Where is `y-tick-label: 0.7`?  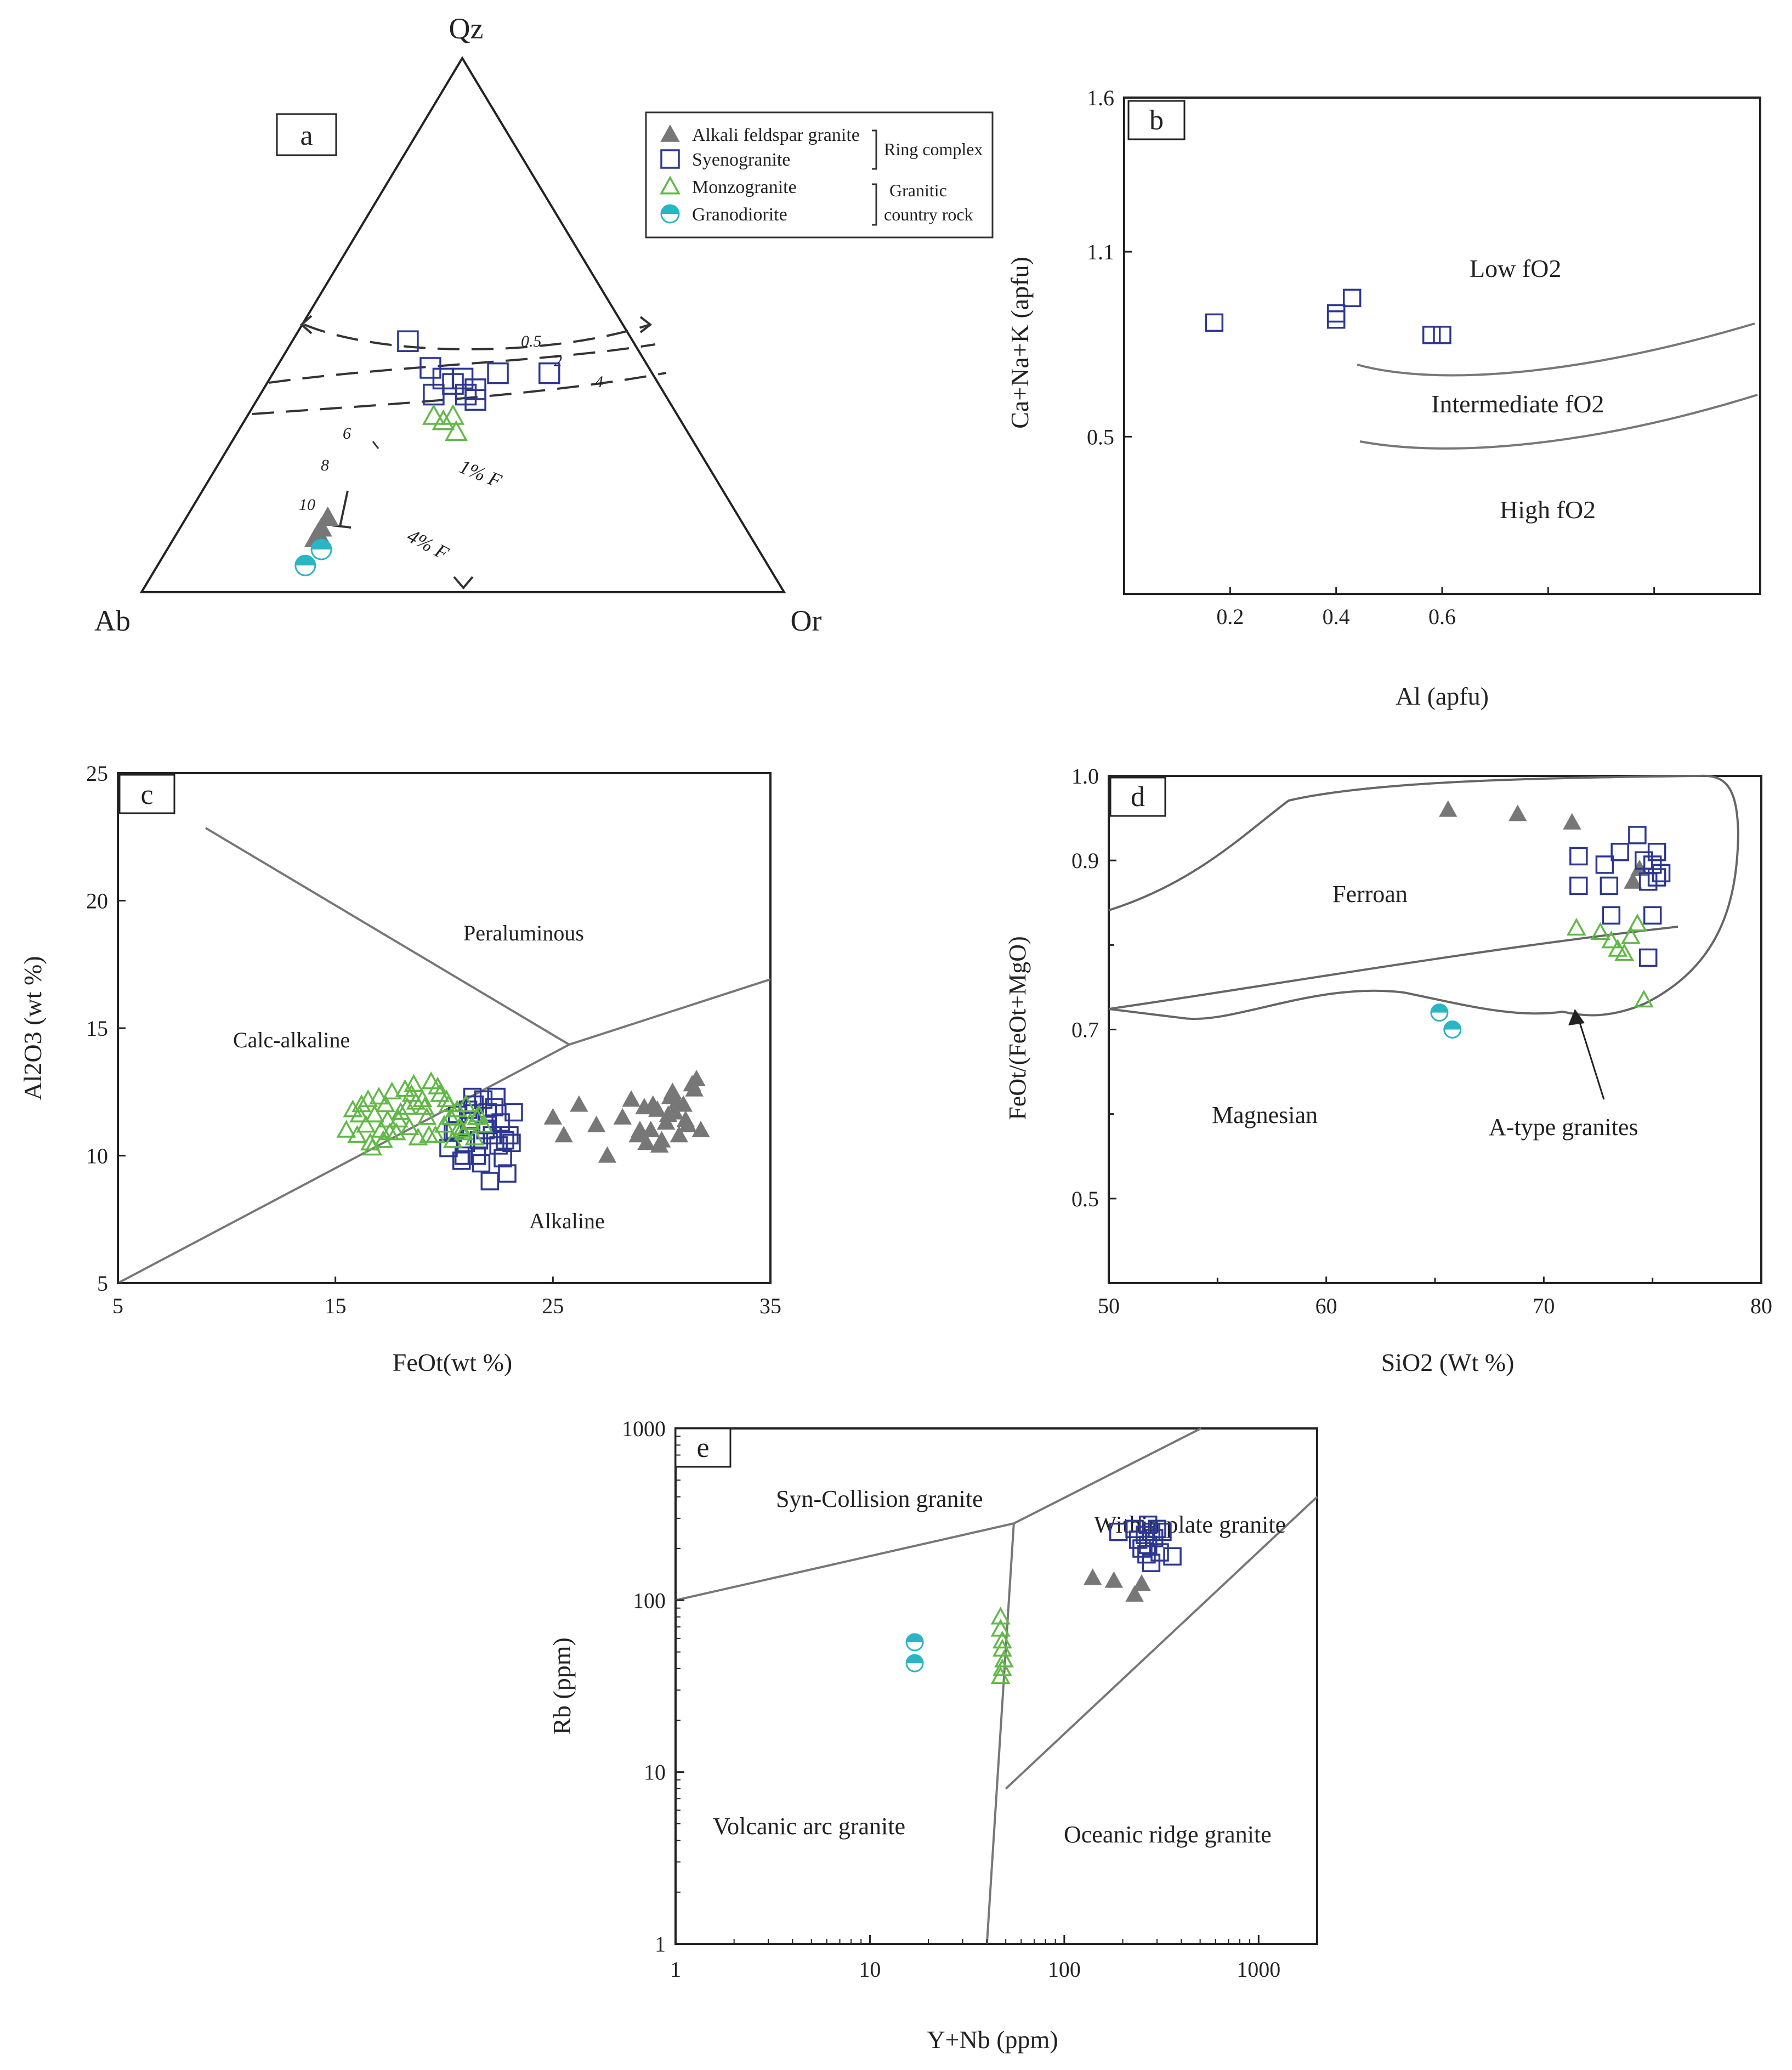 y-tick-label: 0.7 is located at coordinates (1085, 1030).